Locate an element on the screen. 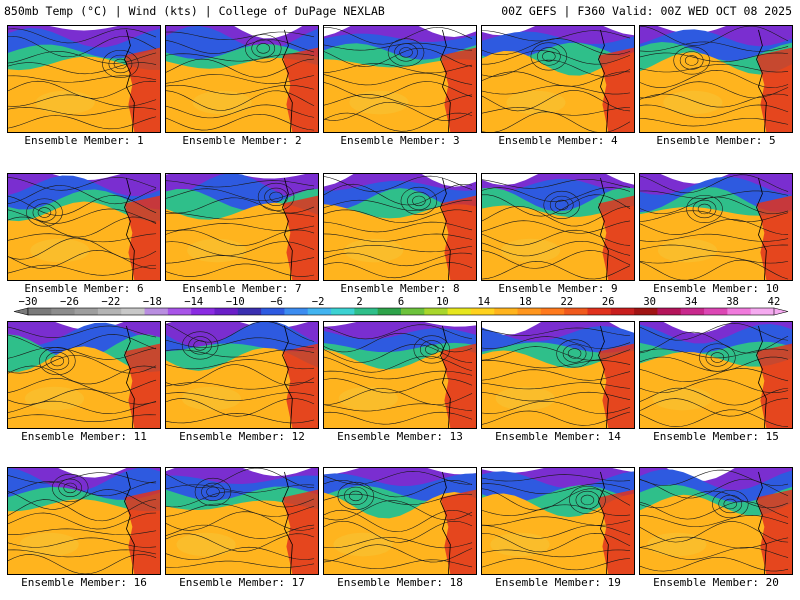 This screenshot has width=800, height=600. ensemble-member-label: Ensemble Member: 18 is located at coordinates (400, 582).